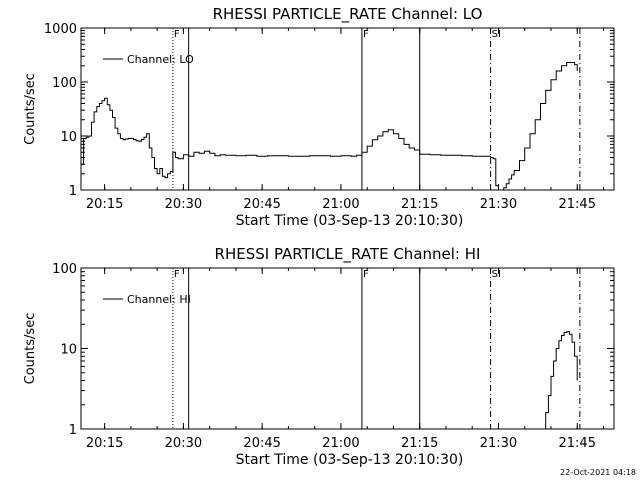 The height and width of the screenshot is (480, 640). Describe the element at coordinates (598, 472) in the screenshot. I see `date-stamp: 22-Oct-2021 04:18` at that location.